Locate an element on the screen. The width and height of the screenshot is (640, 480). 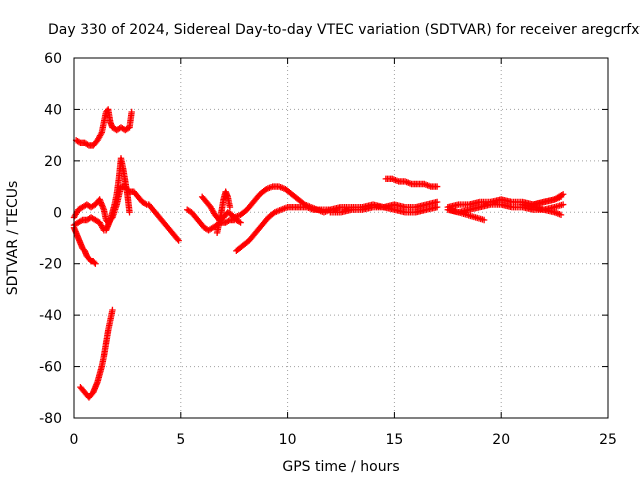
x-tick-label: 0 is located at coordinates (74, 440).